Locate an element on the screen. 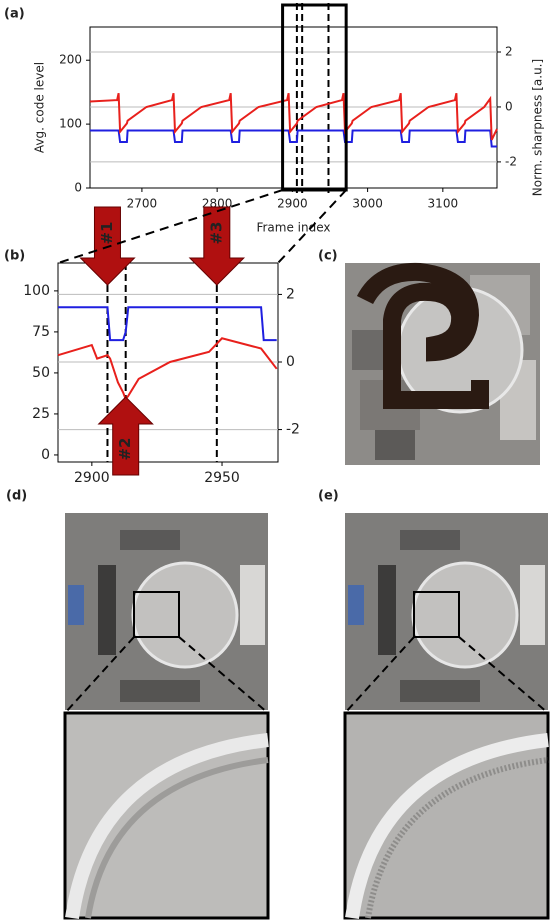 This screenshot has height=921, width=552. arrow-label: #1 is located at coordinates (107, 232).